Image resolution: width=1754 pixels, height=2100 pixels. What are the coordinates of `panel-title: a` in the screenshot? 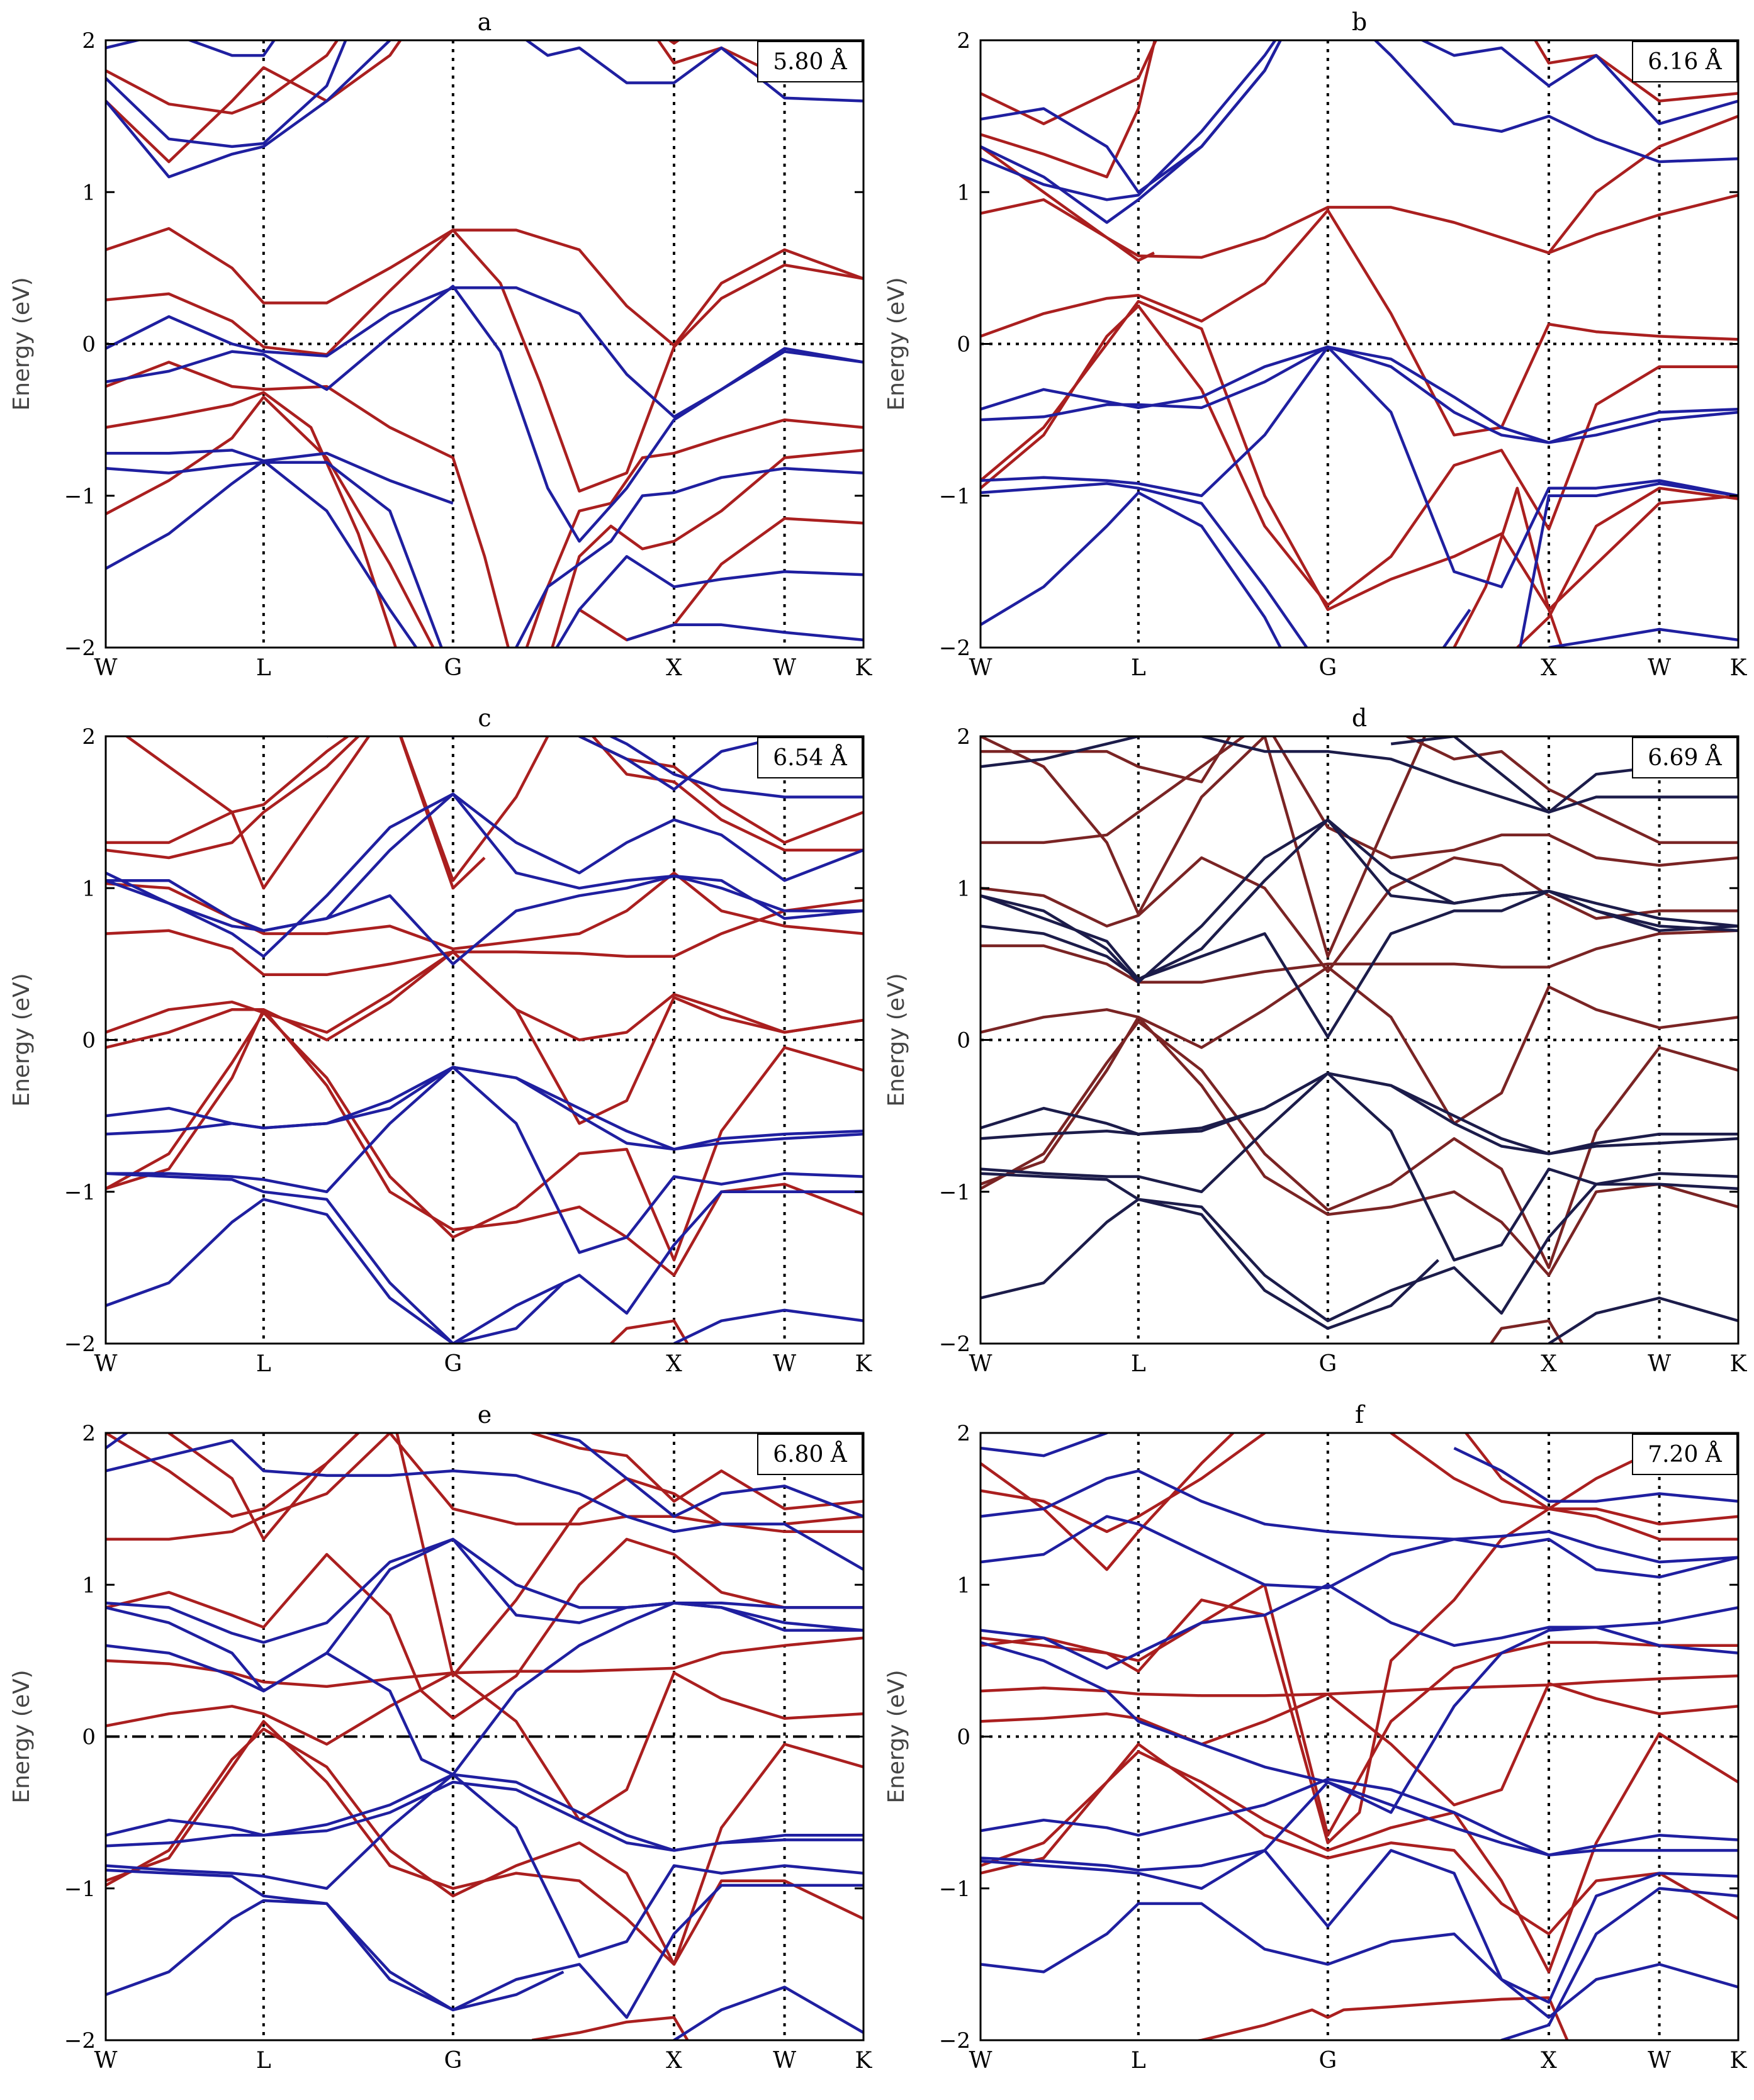 It's located at (485, 22).